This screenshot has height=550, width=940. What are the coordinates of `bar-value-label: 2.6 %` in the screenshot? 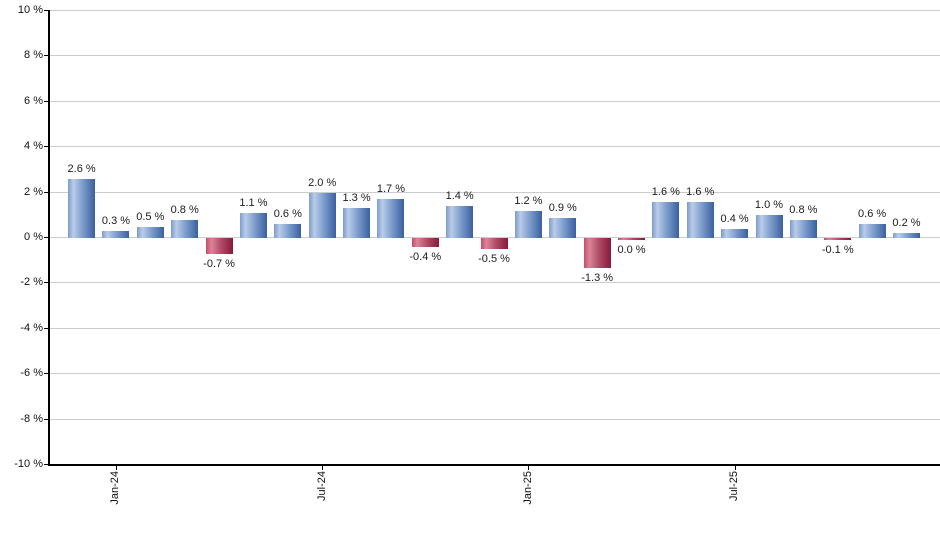 It's located at (81, 168).